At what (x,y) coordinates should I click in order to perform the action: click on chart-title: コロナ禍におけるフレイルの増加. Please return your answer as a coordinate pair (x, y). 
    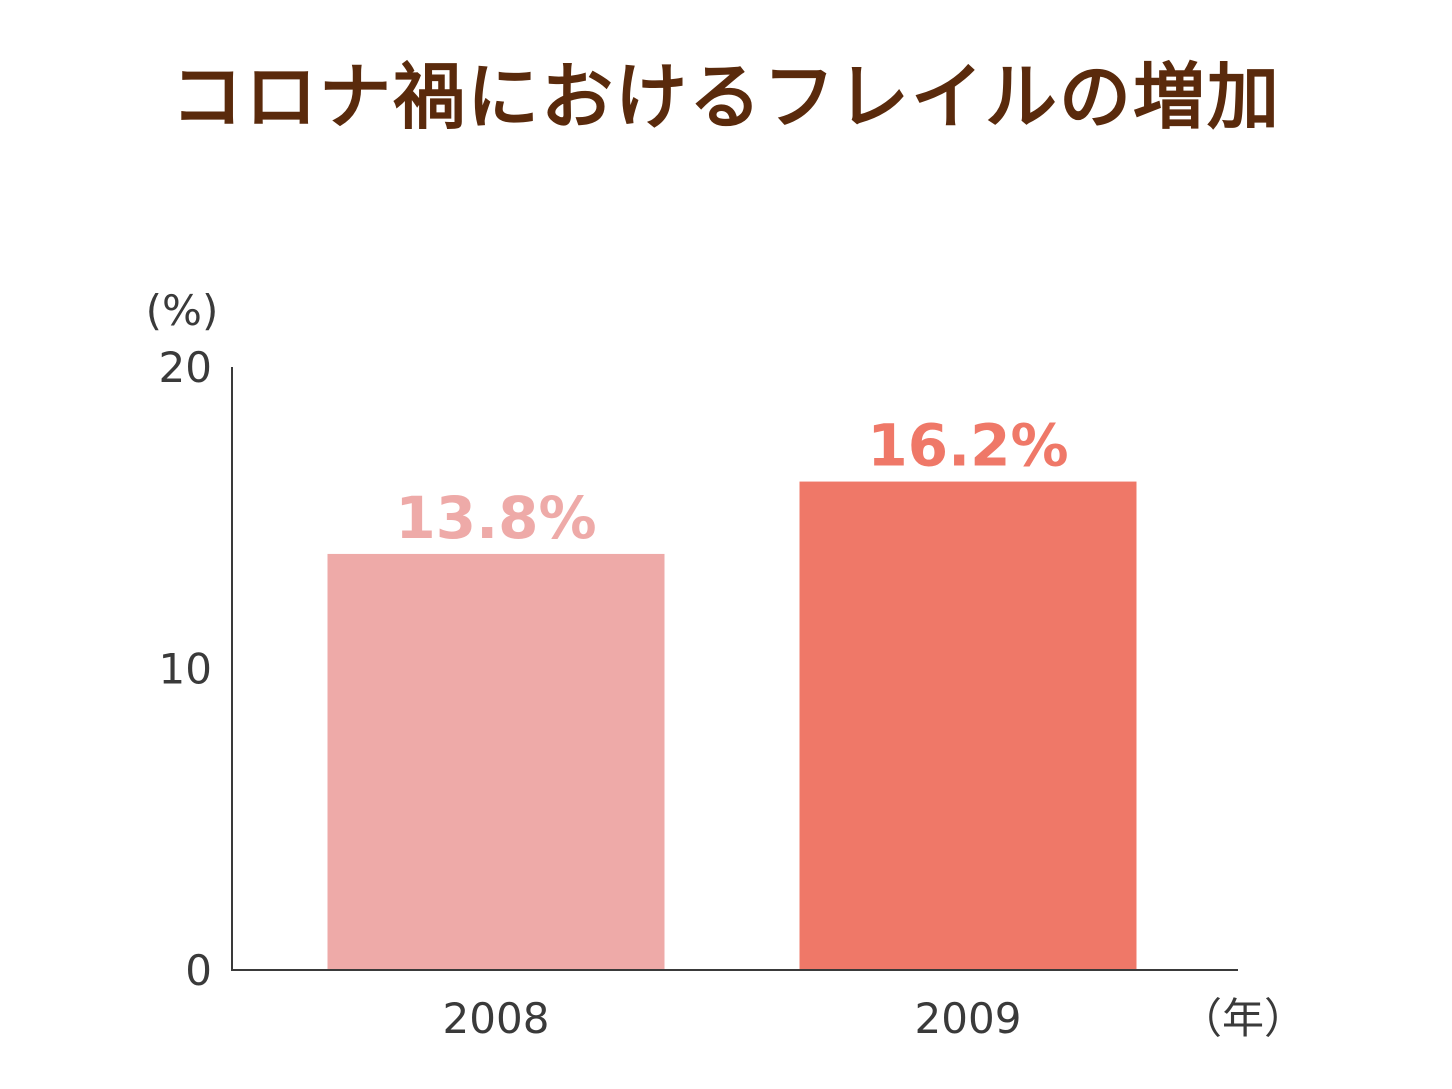
    Looking at the image, I should click on (725, 97).